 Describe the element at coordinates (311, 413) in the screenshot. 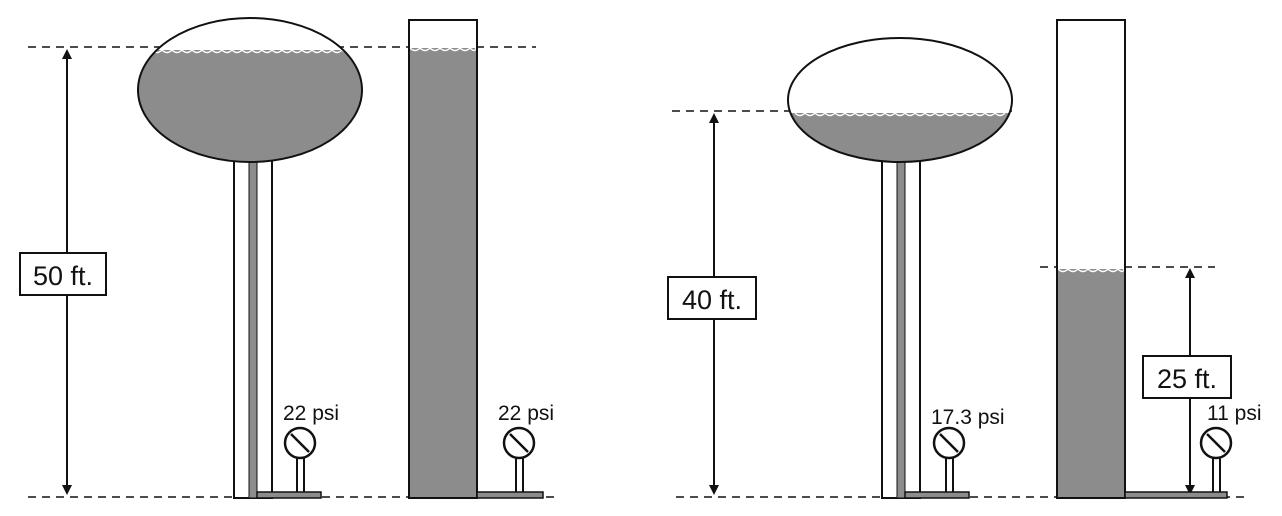

I see `left-tower-gauge-reading: 22 psi` at that location.